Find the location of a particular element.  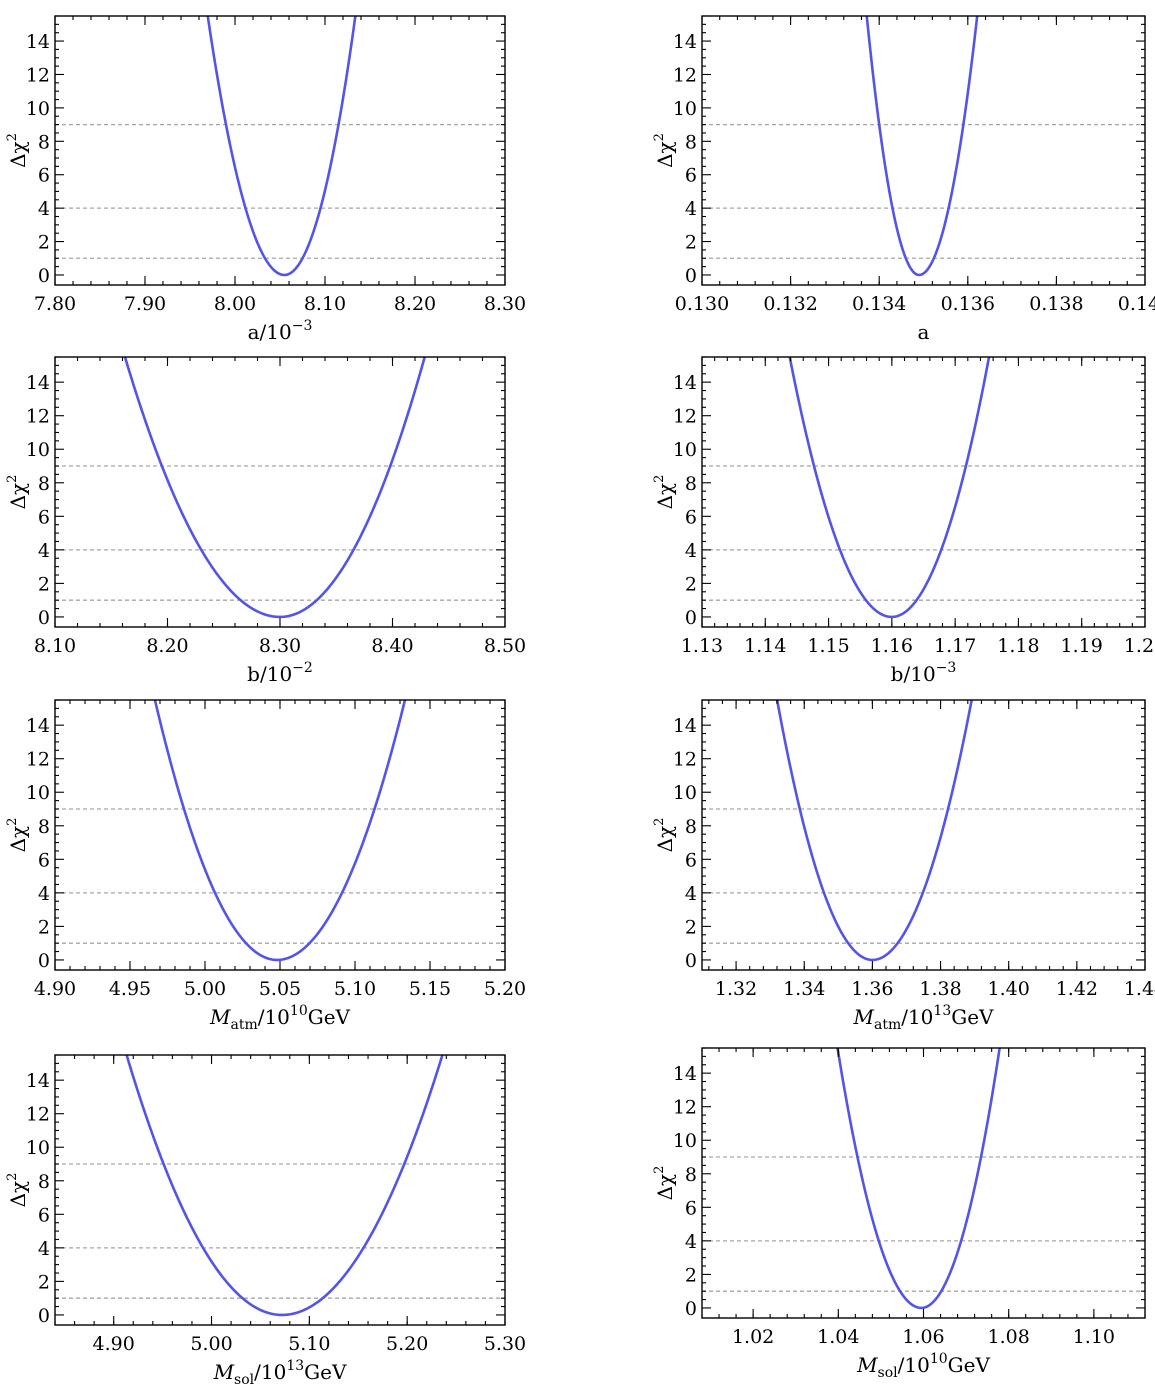

x-axis-title-sup: −3 is located at coordinates (302, 326).